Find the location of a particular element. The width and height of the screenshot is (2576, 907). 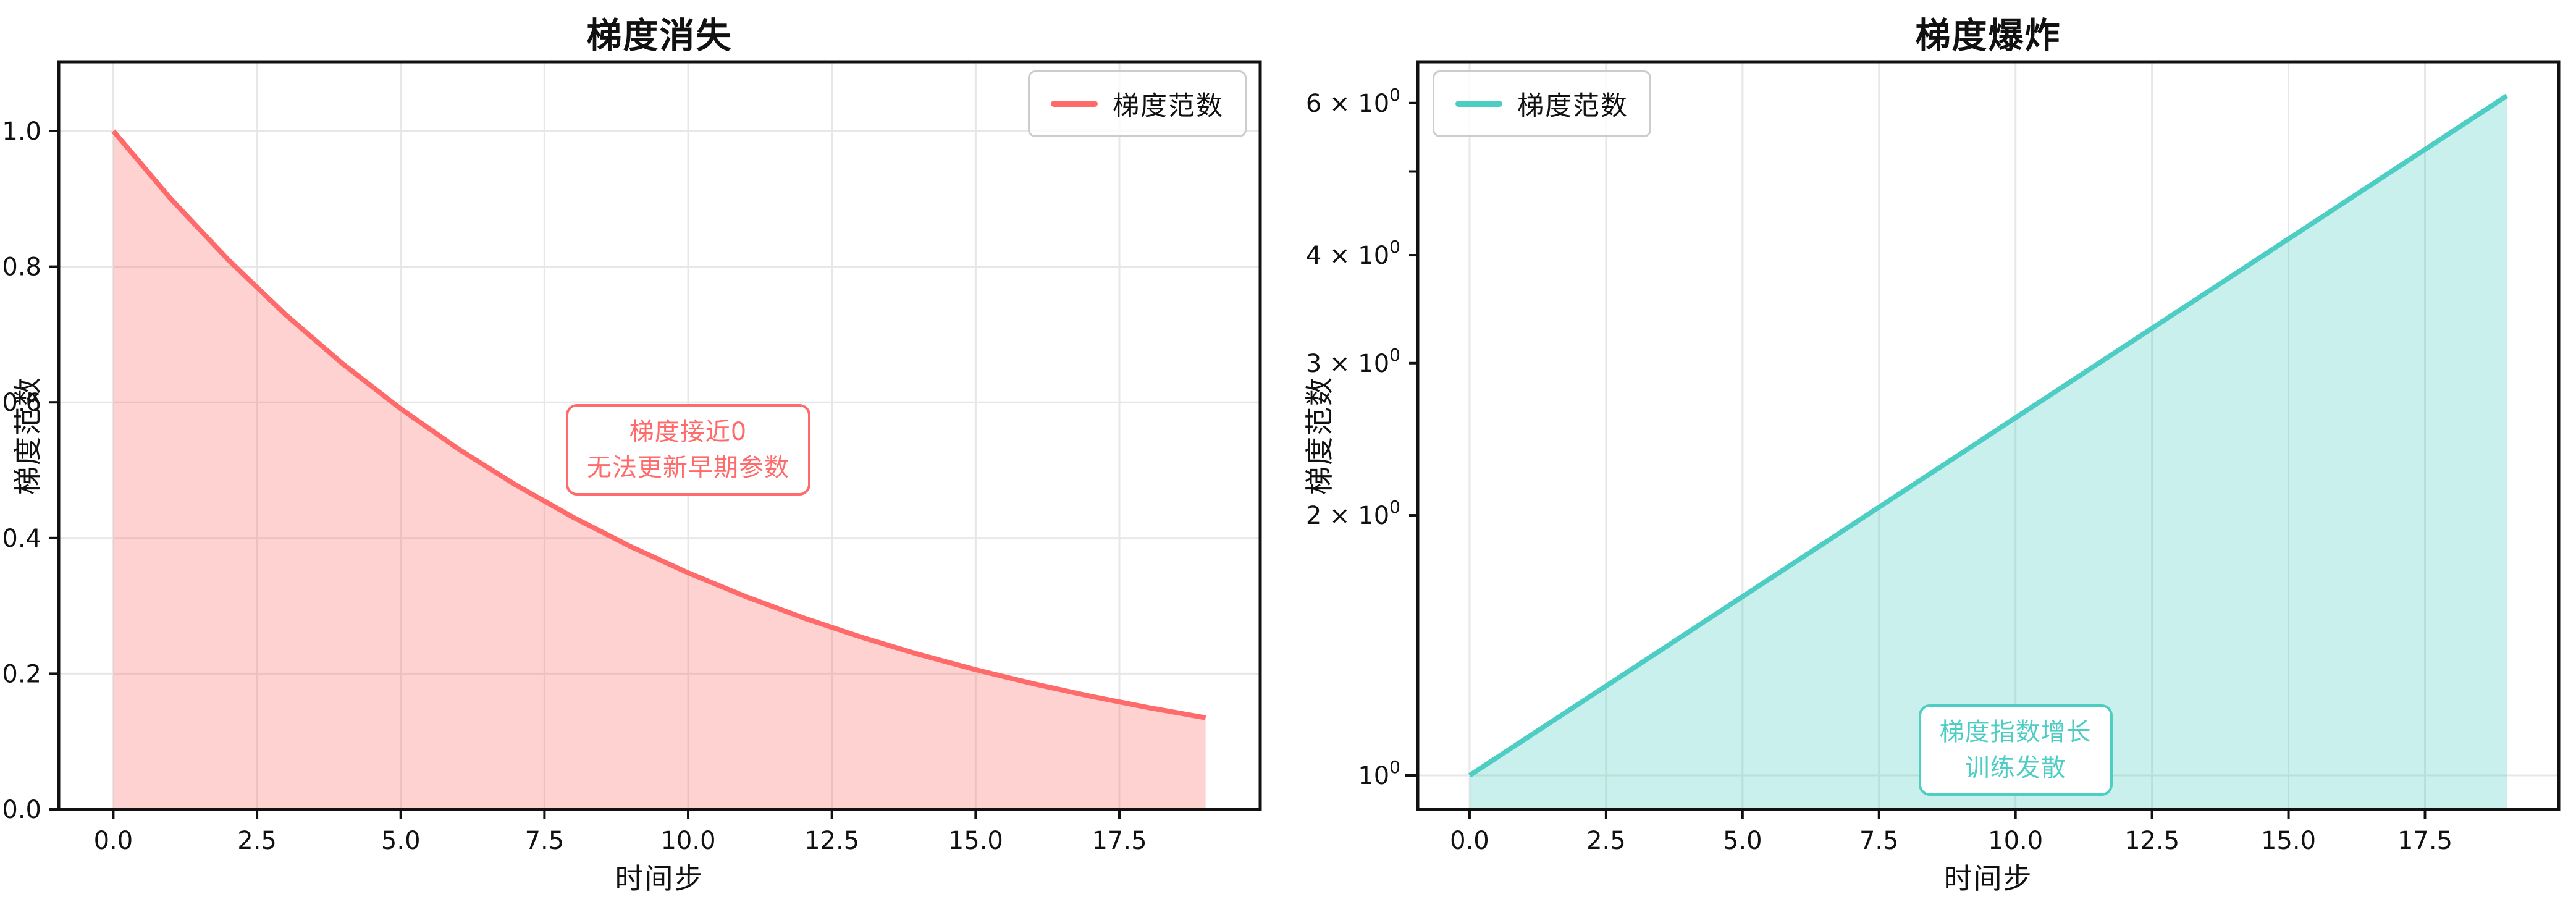

y-tick-label: 2 × 100 is located at coordinates (1353, 513).